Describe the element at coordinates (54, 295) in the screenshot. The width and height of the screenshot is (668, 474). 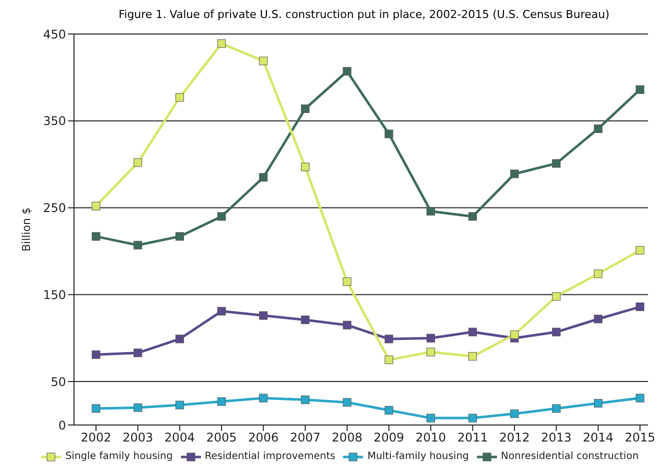
I see `y-tick-label: 150` at that location.